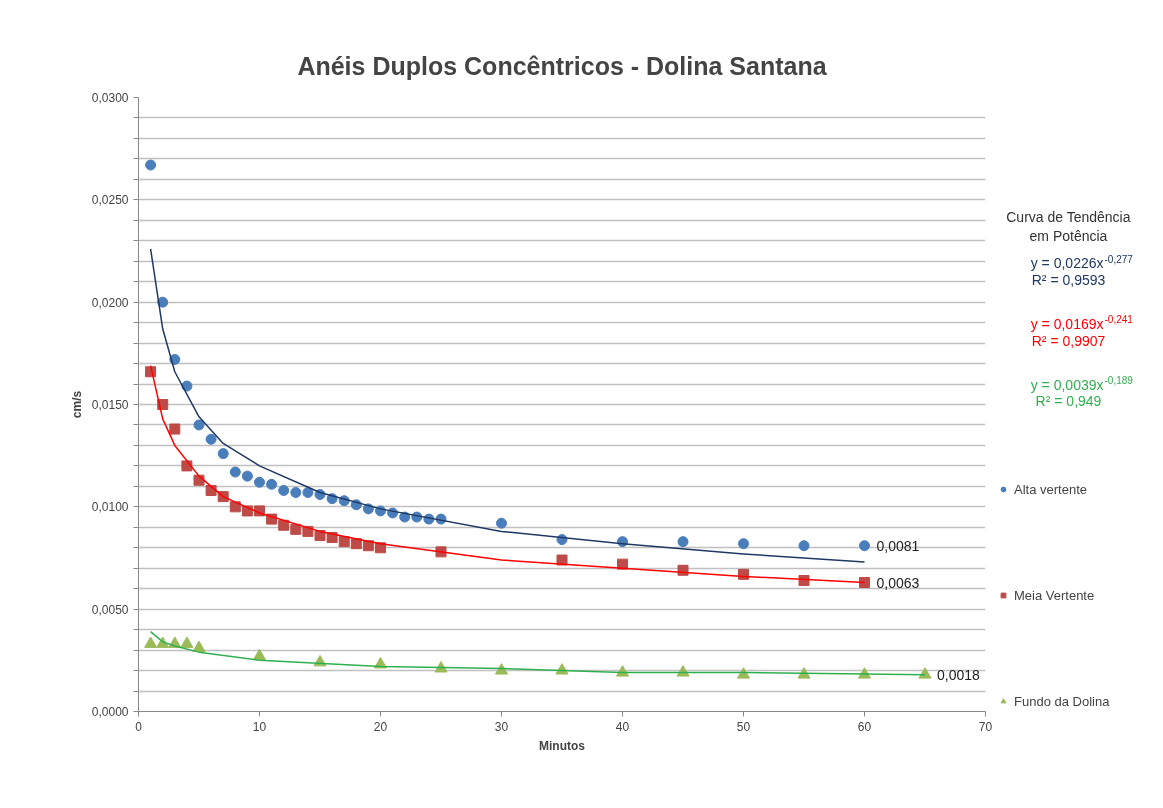  What do you see at coordinates (110, 200) in the screenshot?
I see `y-tick-label: 0,0250` at bounding box center [110, 200].